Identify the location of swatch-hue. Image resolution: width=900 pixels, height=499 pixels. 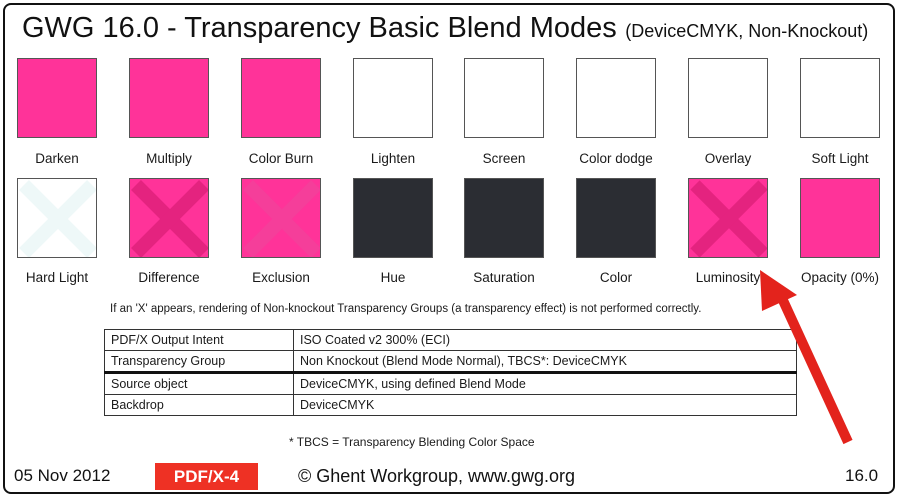
(393, 218).